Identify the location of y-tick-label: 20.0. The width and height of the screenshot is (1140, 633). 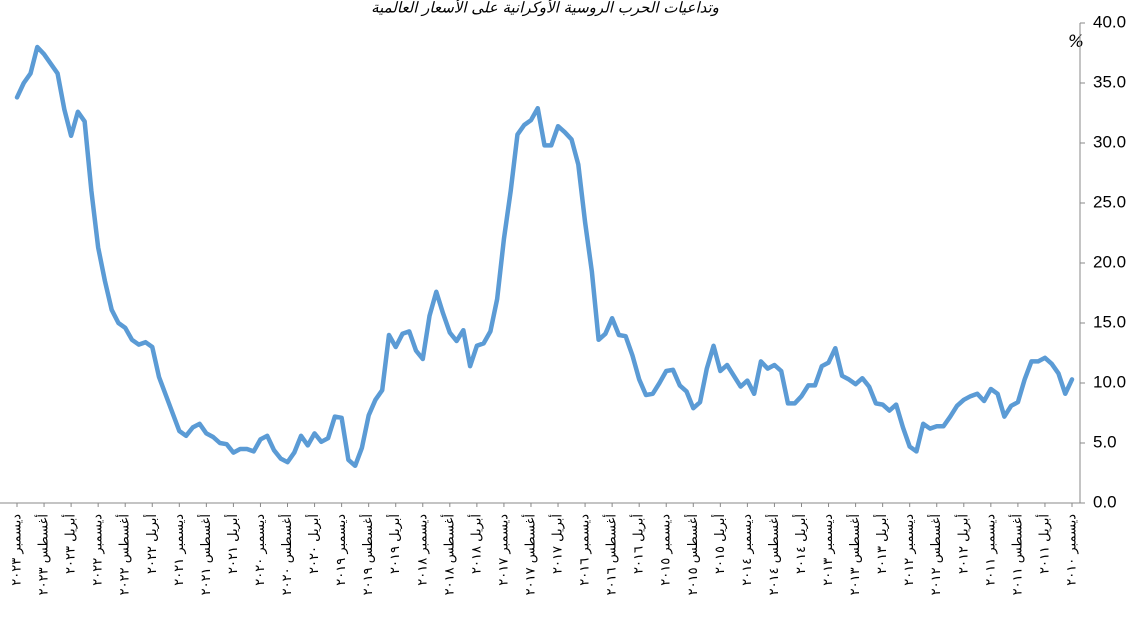
(1109, 261).